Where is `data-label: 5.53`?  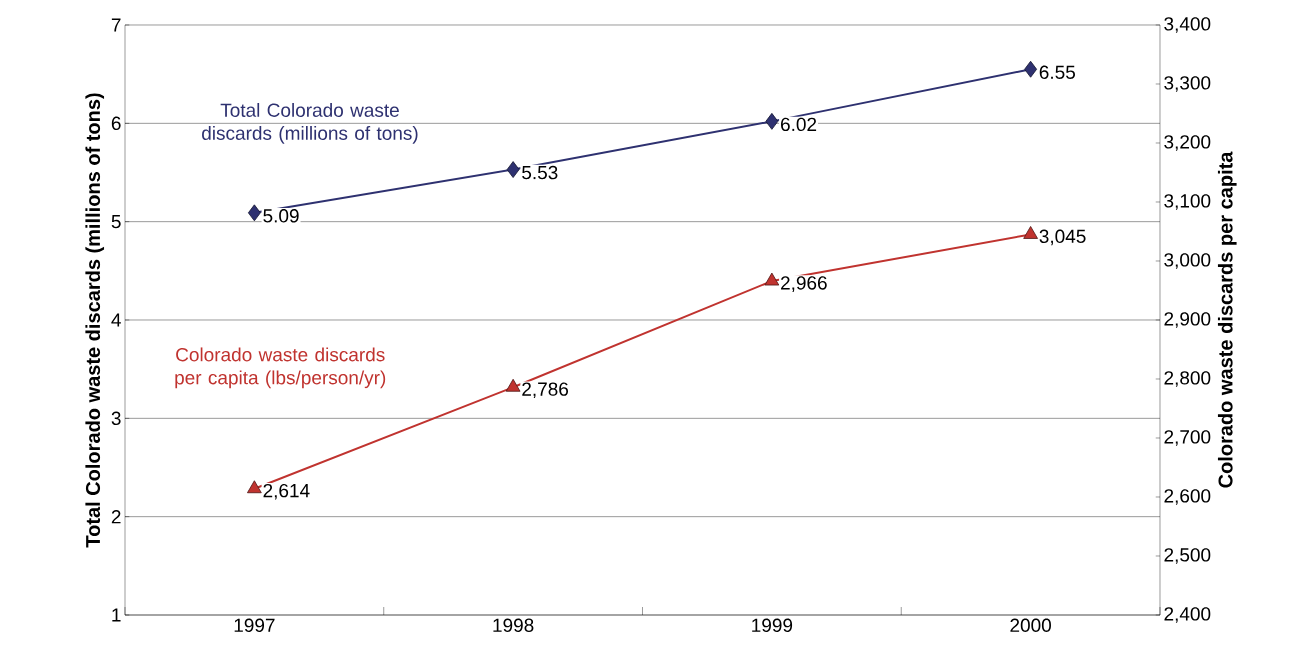
data-label: 5.53 is located at coordinates (540, 172).